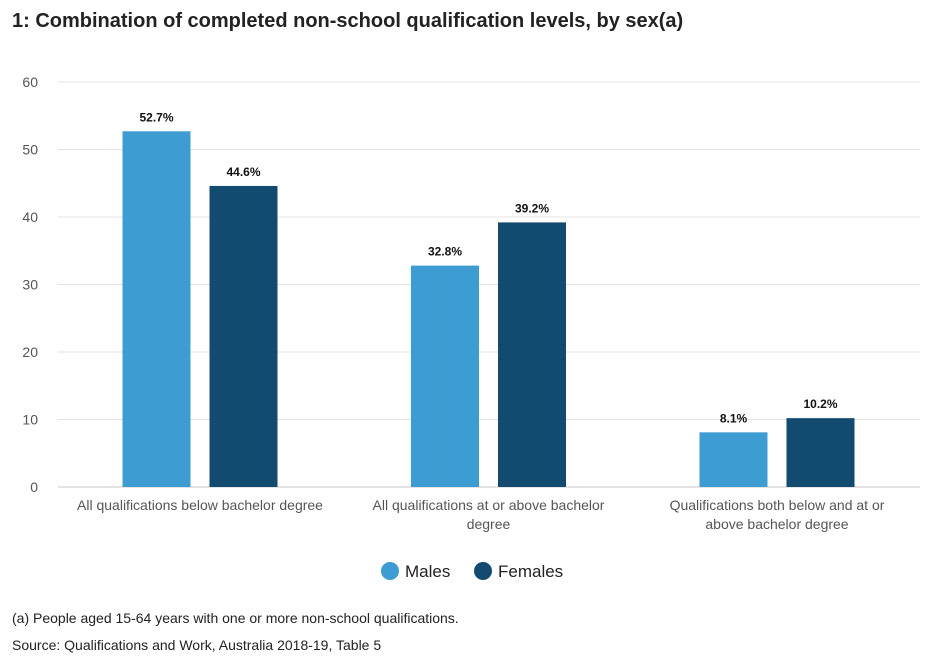  I want to click on legend-label: Males, so click(427, 571).